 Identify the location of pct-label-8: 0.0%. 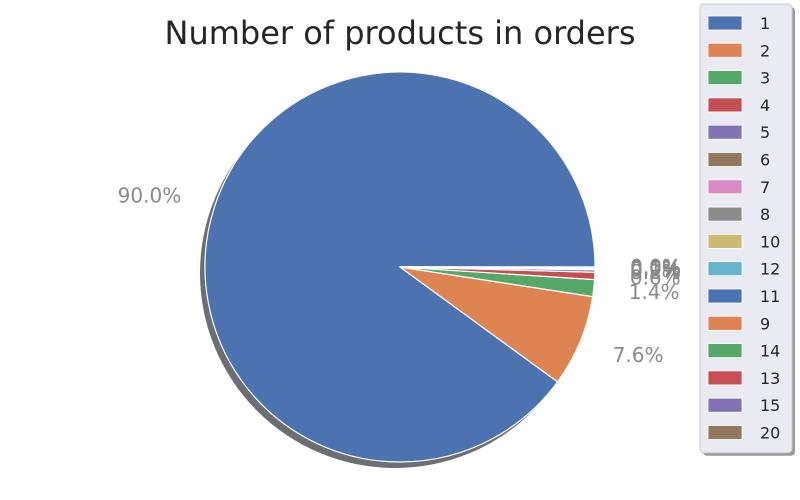
(655, 268).